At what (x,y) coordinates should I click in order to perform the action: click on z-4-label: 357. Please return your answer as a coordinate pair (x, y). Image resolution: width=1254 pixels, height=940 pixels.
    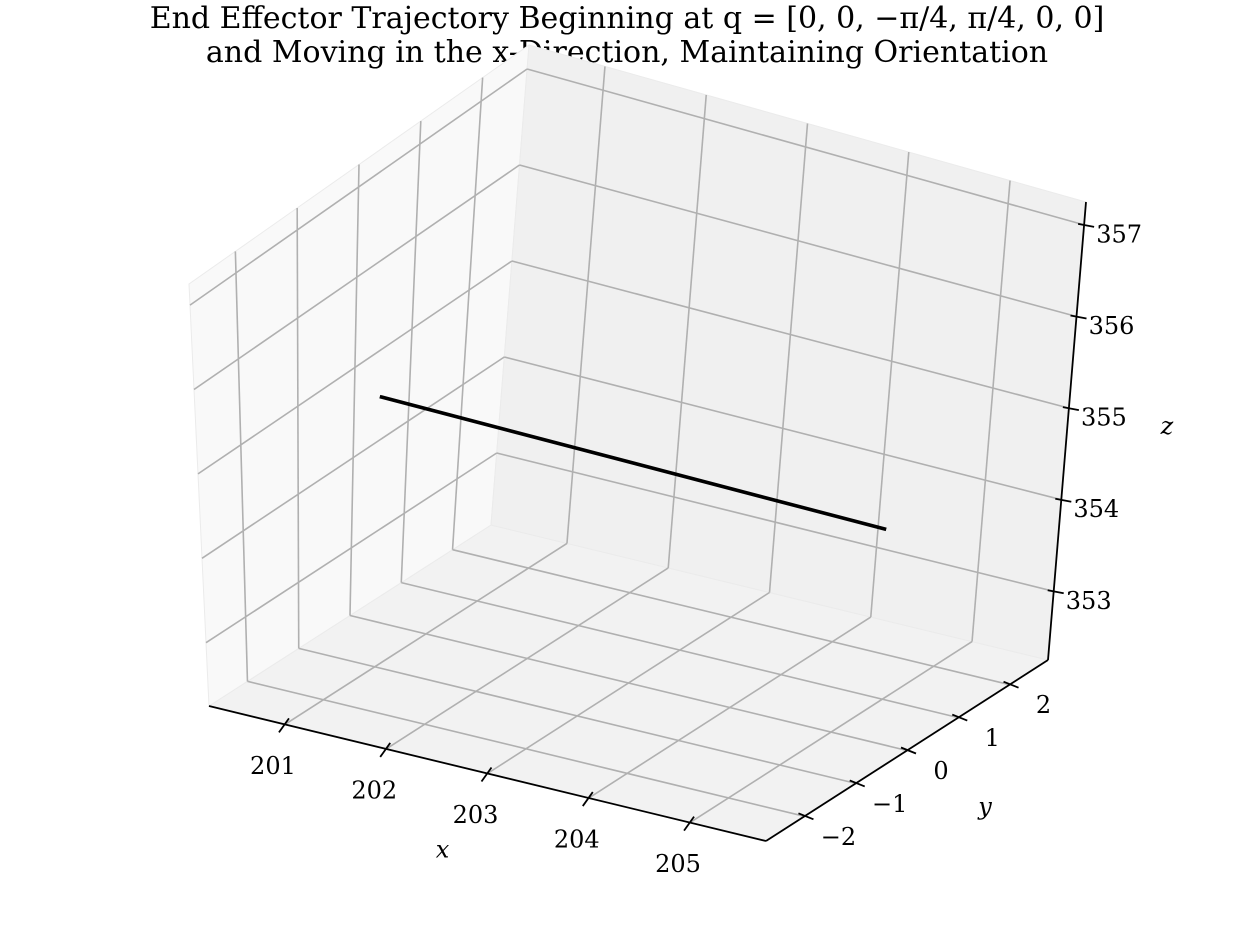
    Looking at the image, I should click on (1119, 234).